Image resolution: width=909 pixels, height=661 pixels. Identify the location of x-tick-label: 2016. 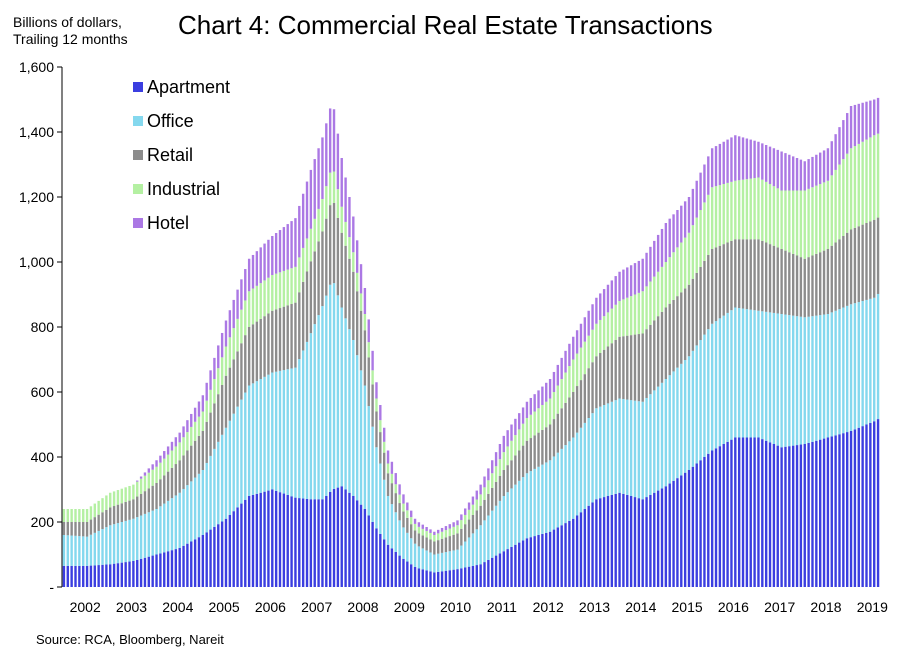
(733, 607).